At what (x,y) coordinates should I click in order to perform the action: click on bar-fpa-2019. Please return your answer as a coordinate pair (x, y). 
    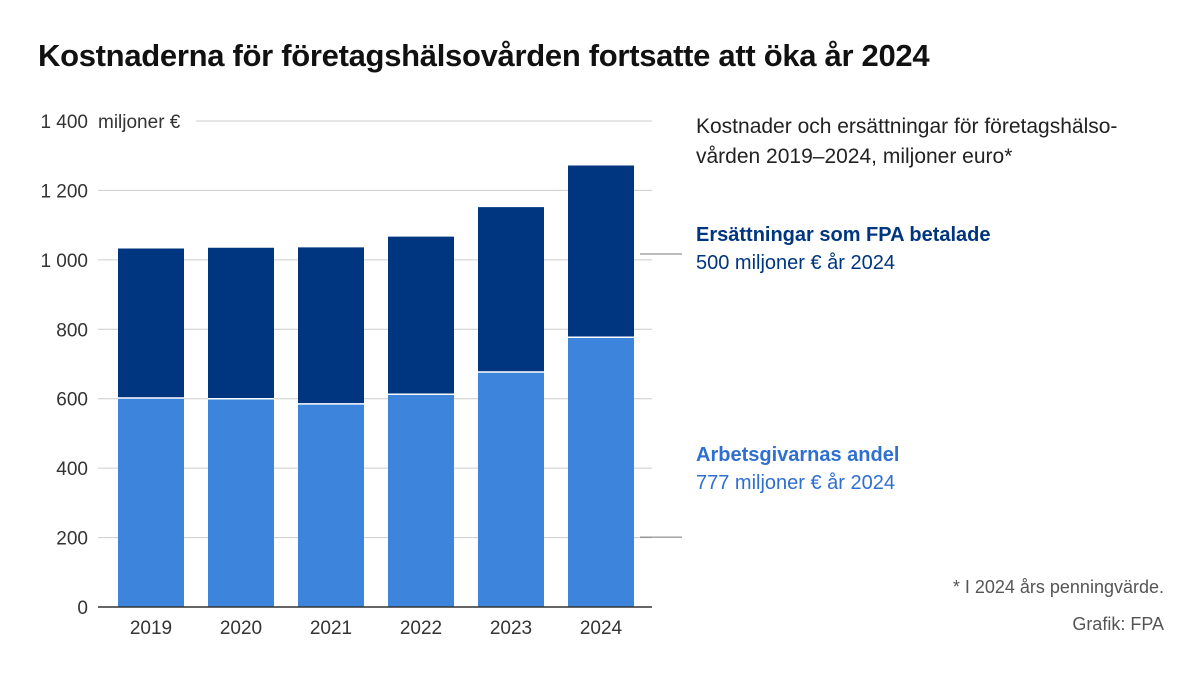
    Looking at the image, I should click on (151, 323).